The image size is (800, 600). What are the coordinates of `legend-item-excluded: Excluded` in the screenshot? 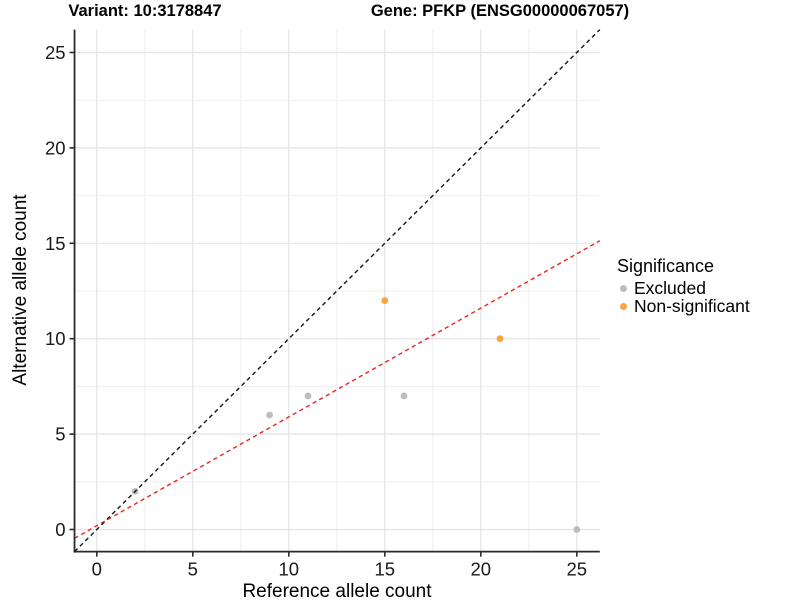 It's located at (683, 288).